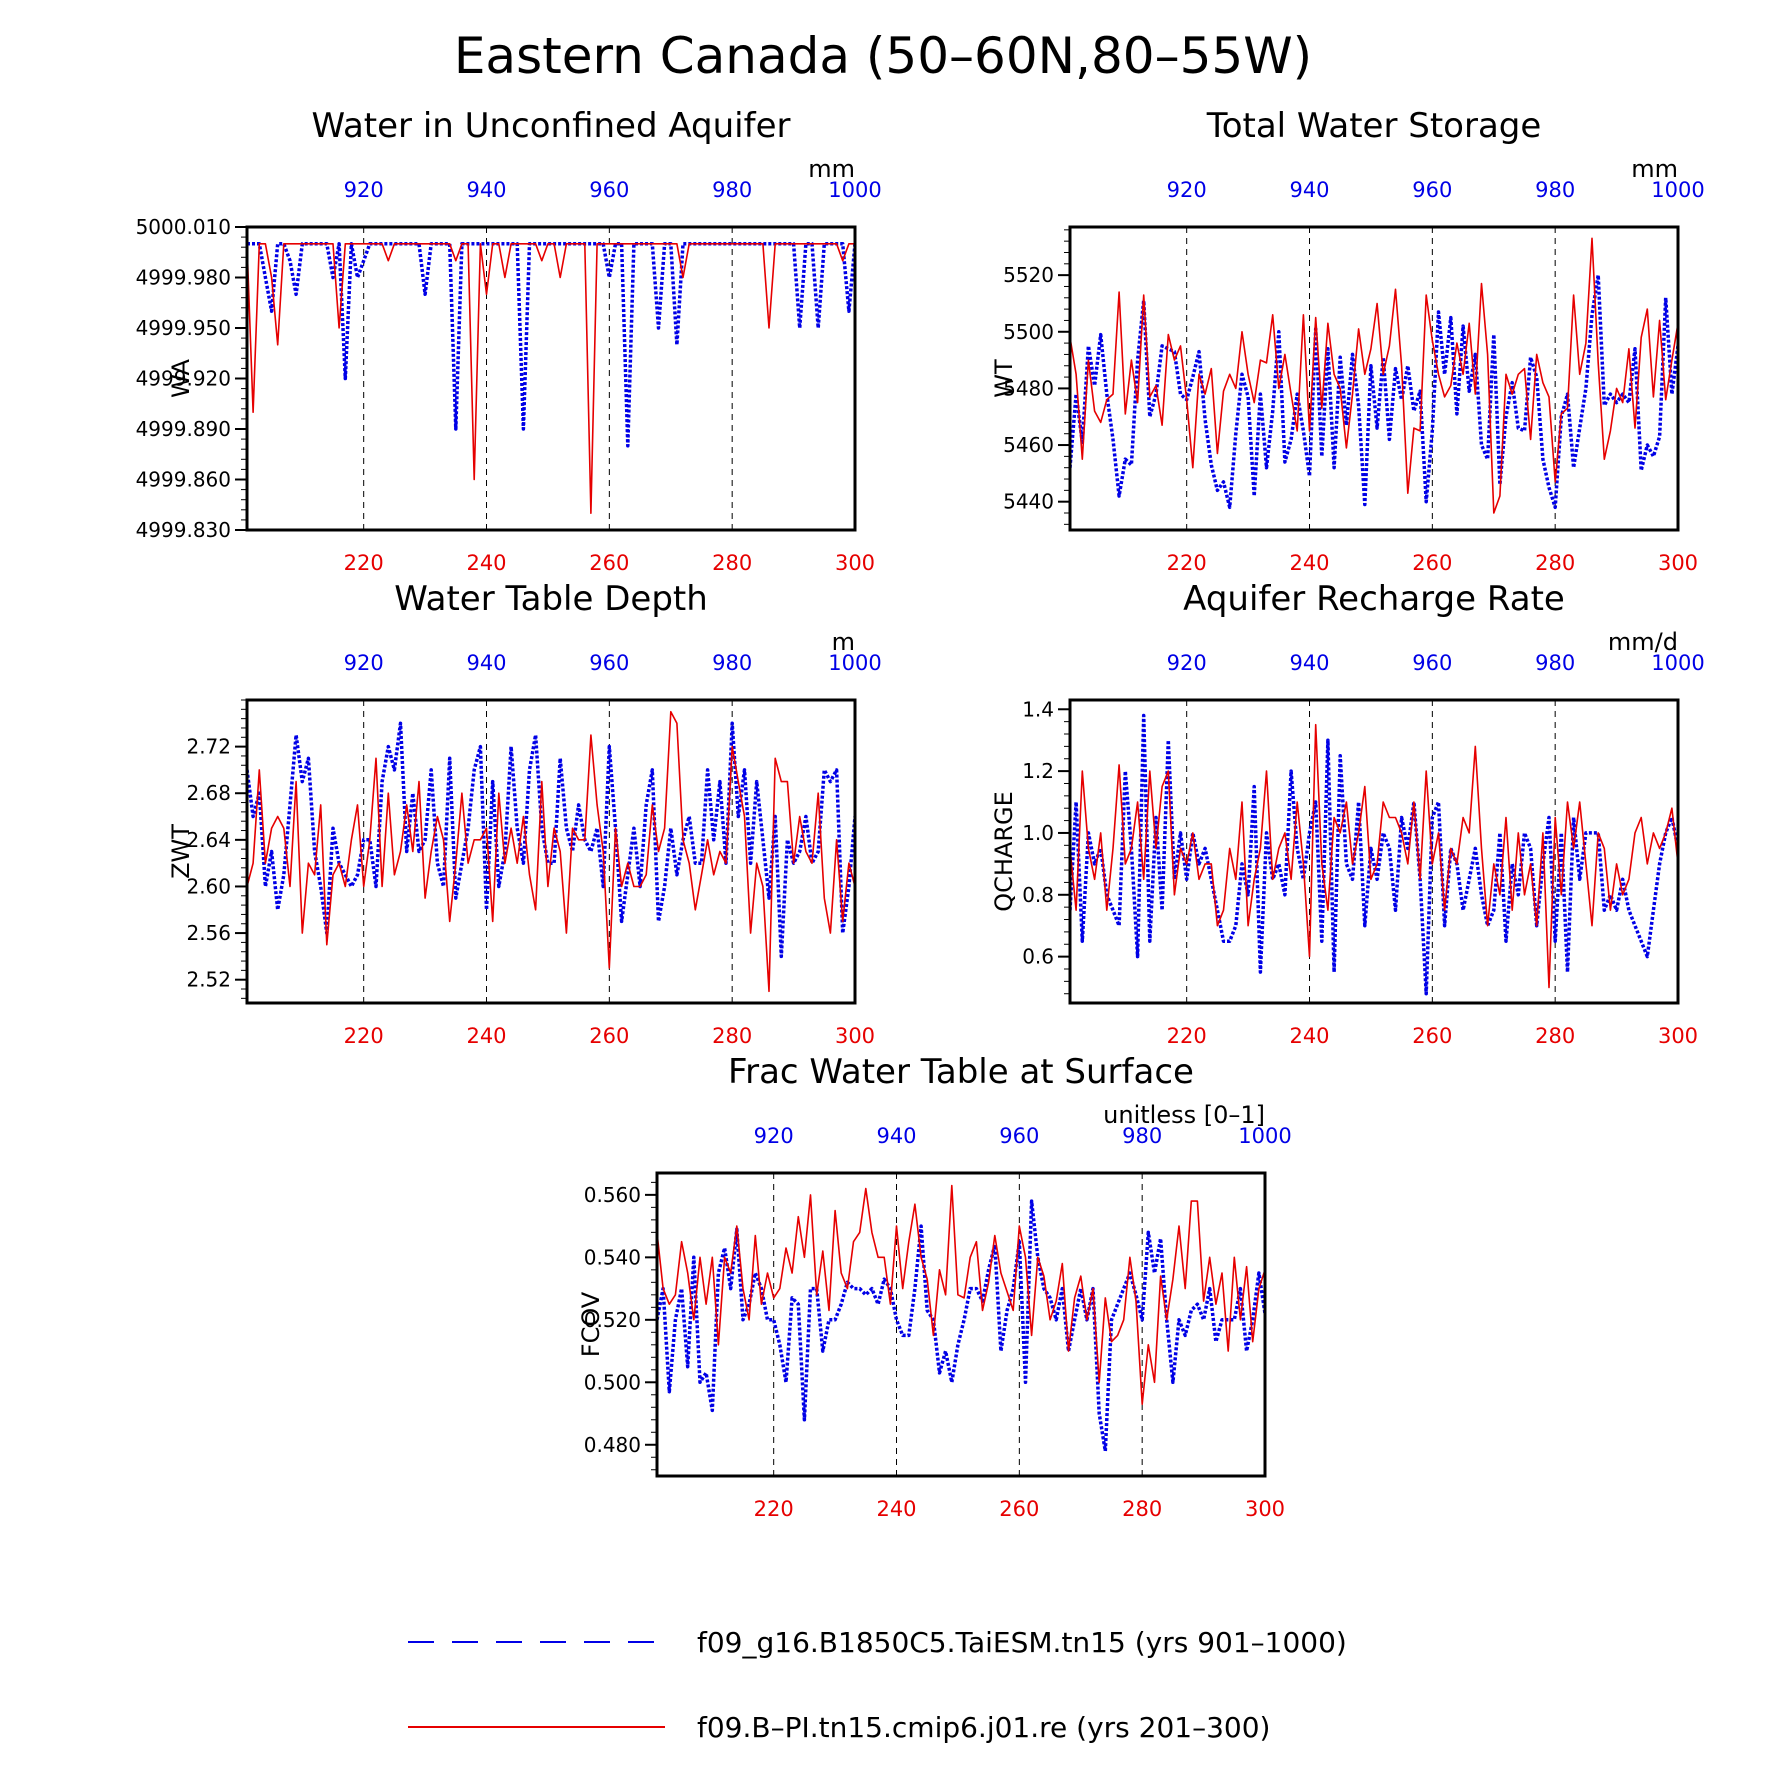 The height and width of the screenshot is (1767, 1767). I want to click on y-tick-label: 0.520, so click(612, 1320).